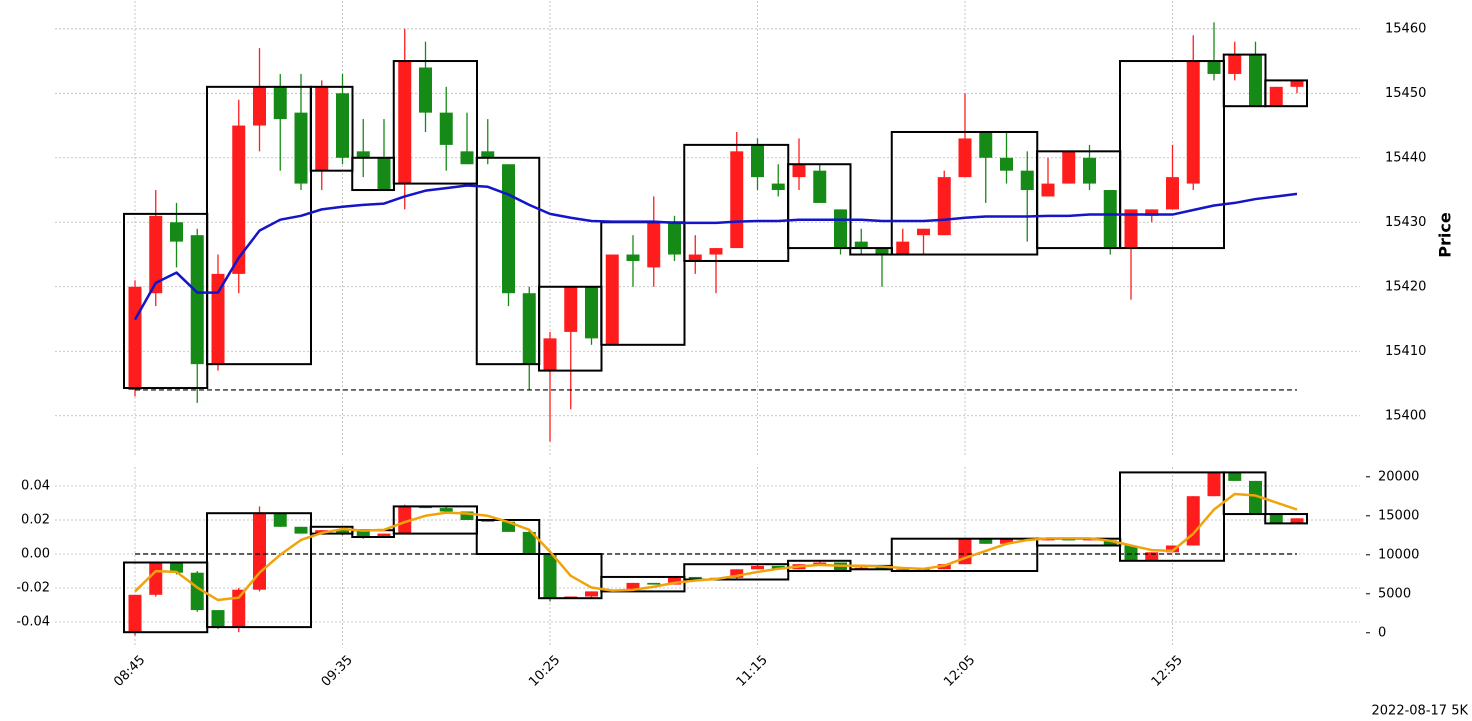 Image resolution: width=1472 pixels, height=721 pixels. I want to click on y2-tick-label: 5000, so click(1394, 593).